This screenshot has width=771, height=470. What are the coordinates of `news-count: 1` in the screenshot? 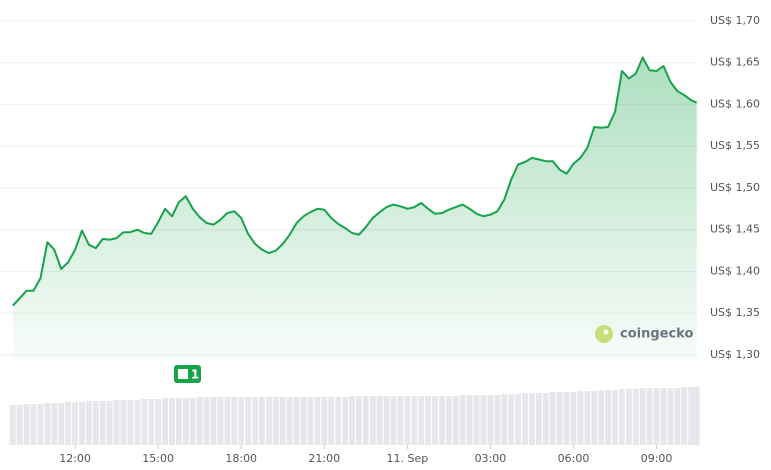 It's located at (195, 375).